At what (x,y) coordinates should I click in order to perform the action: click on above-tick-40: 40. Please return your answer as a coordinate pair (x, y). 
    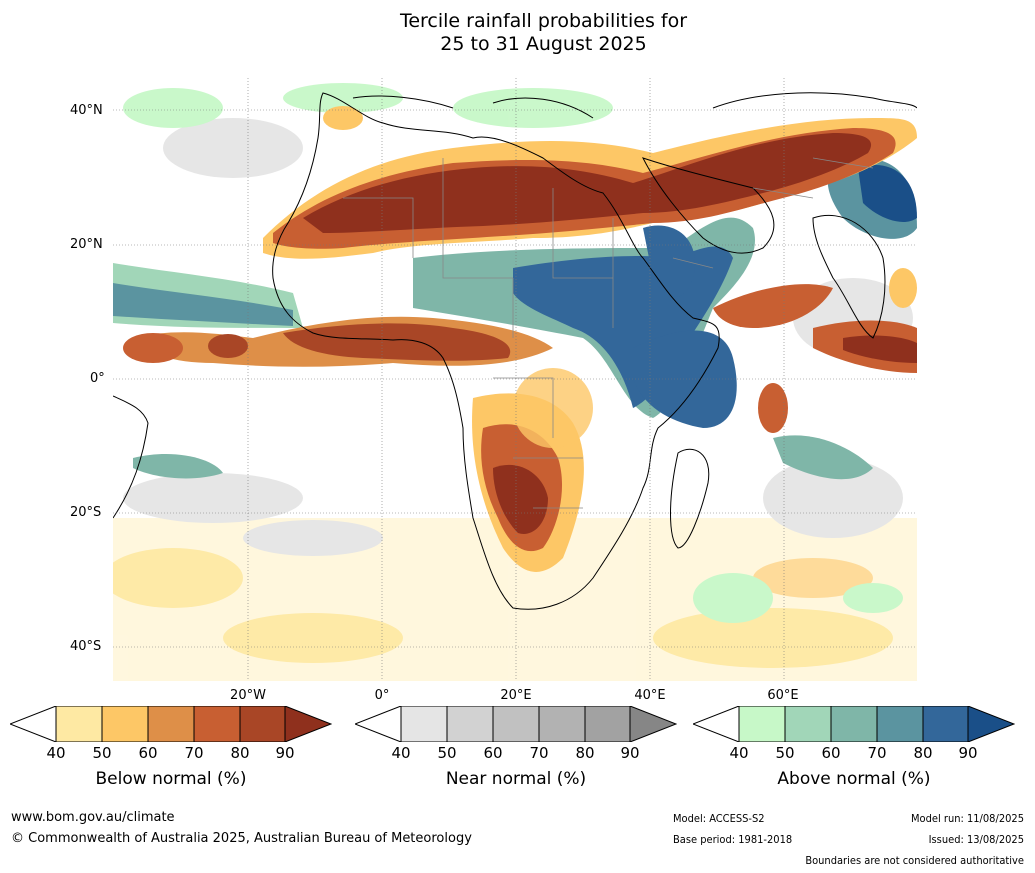
    Looking at the image, I should click on (739, 753).